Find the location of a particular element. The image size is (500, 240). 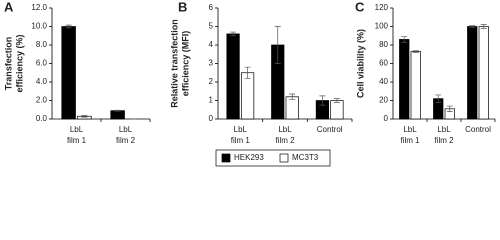

y-tick-label: 4.0 is located at coordinates (42, 81).